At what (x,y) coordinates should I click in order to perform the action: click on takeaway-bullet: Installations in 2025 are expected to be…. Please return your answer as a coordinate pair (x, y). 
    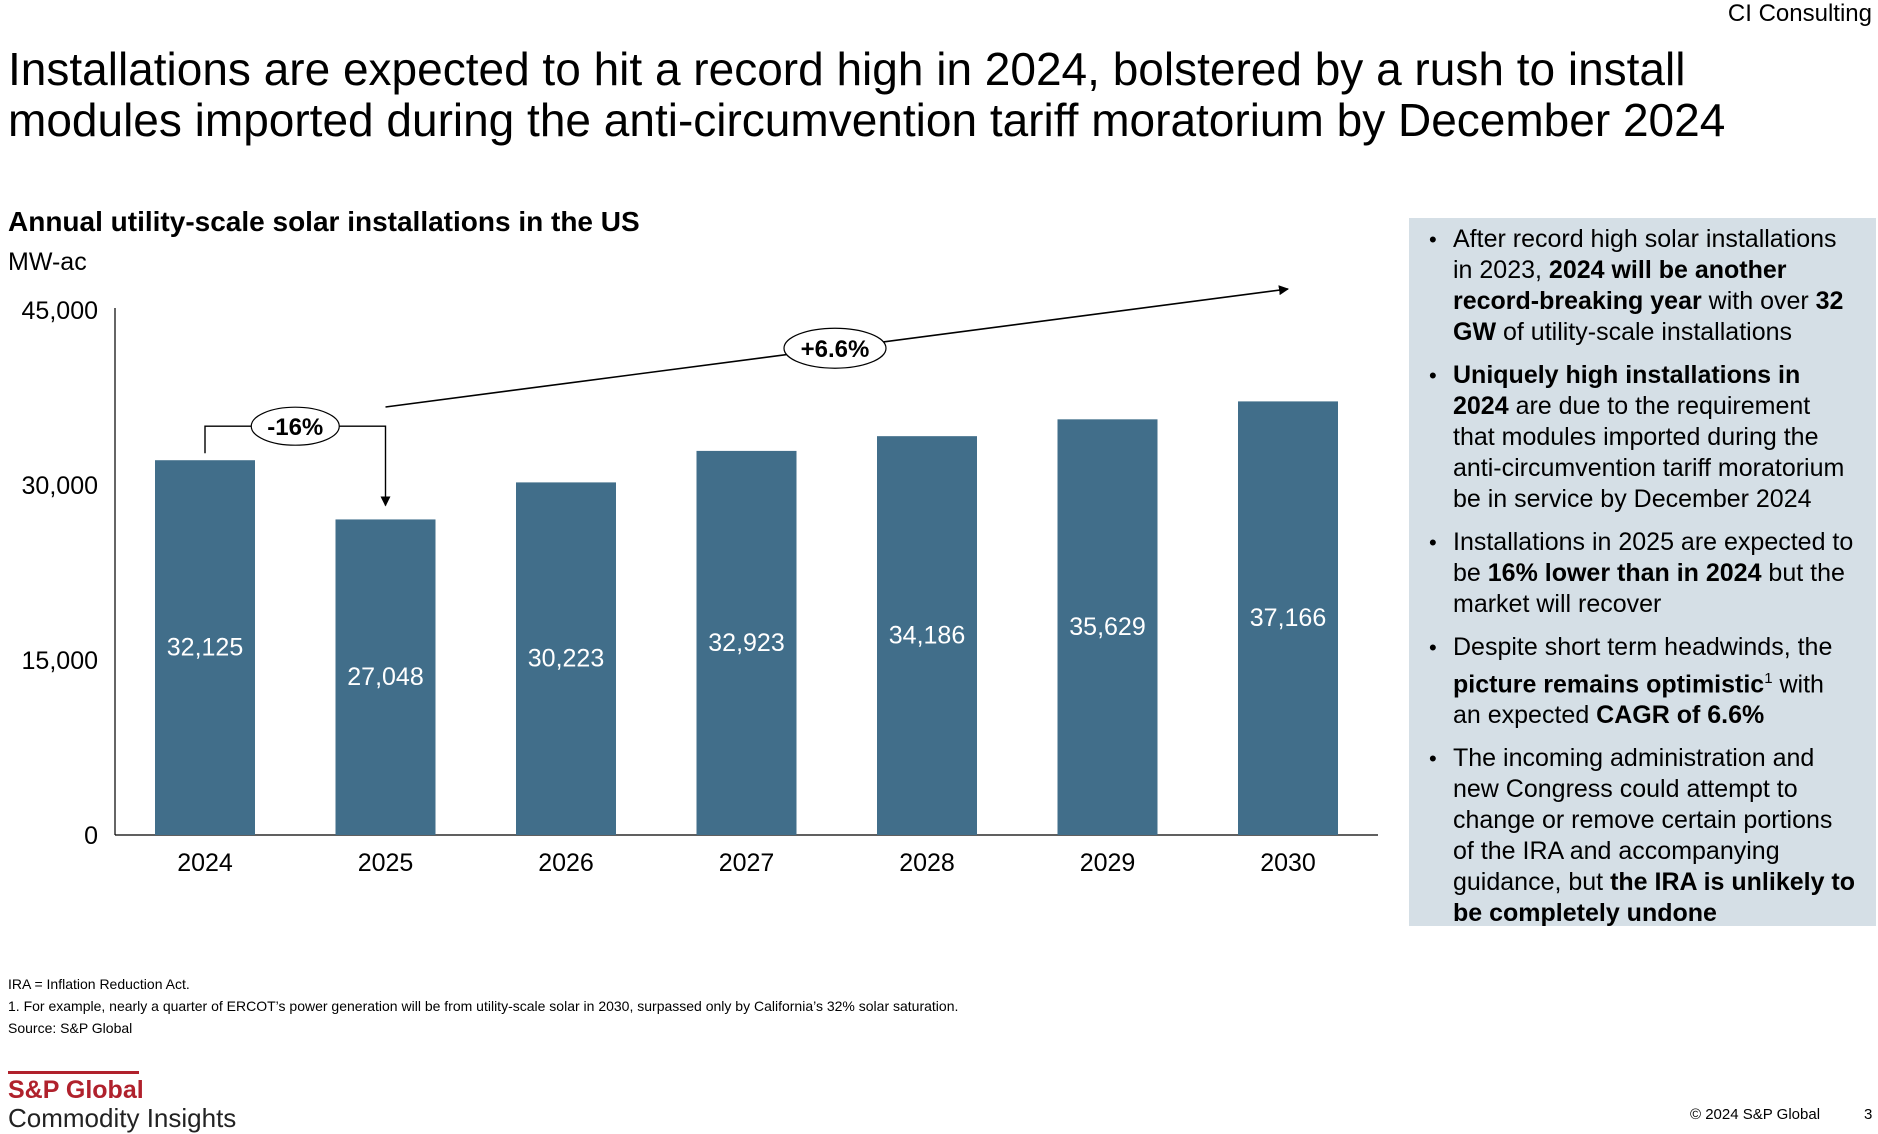
    Looking at the image, I should click on (1637, 573).